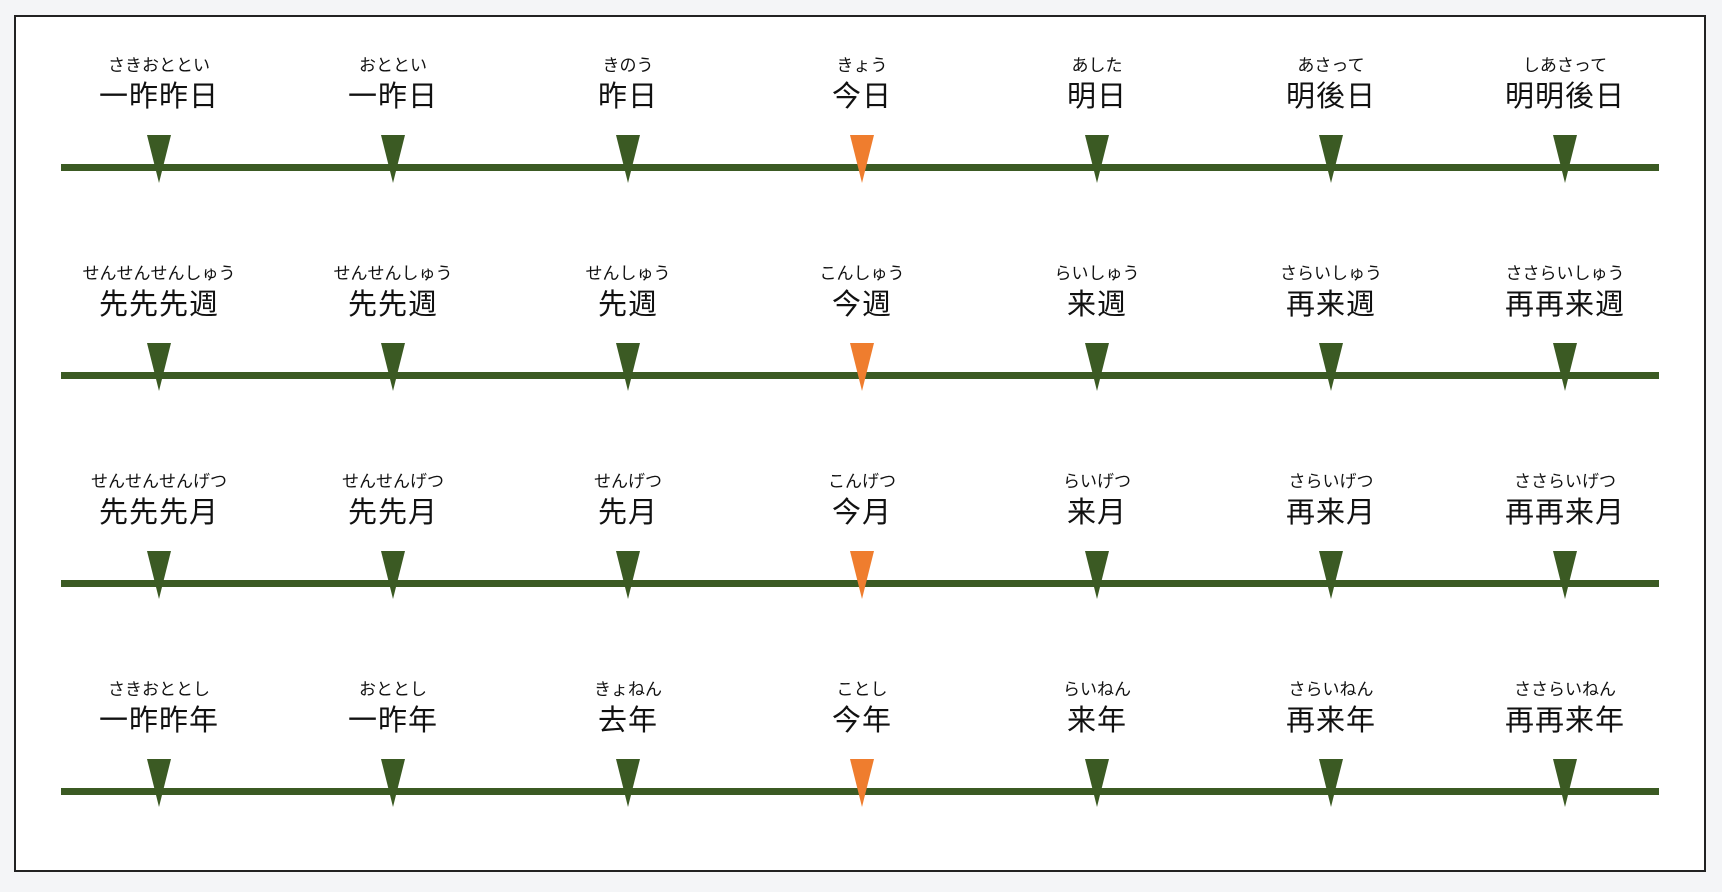  Describe the element at coordinates (393, 274) in the screenshot. I see `reading-label: せんせんしゅう` at that location.